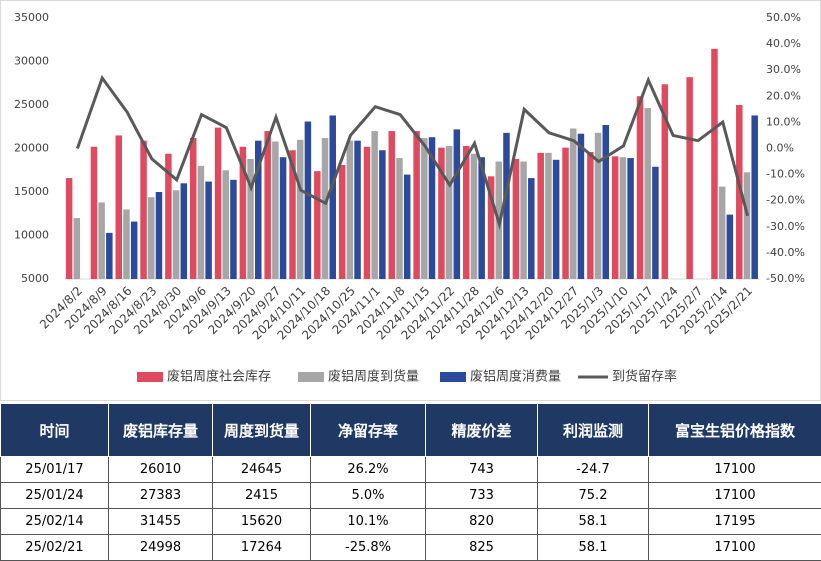 The image size is (821, 561). What do you see at coordinates (368, 548) in the screenshot?
I see `table-cell: -25.8%` at bounding box center [368, 548].